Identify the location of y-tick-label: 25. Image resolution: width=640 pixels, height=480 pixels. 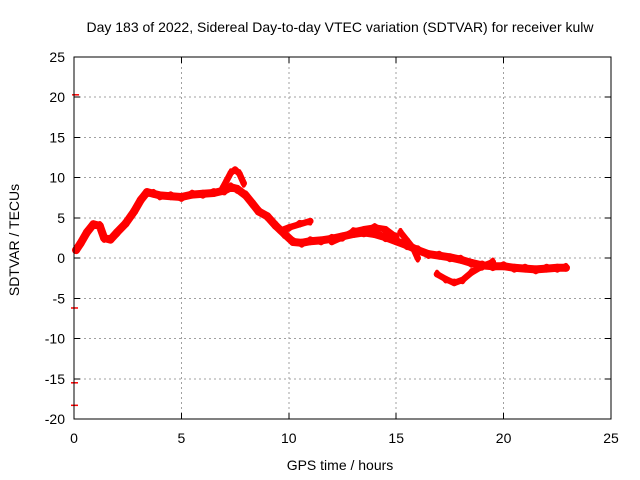
(57, 57).